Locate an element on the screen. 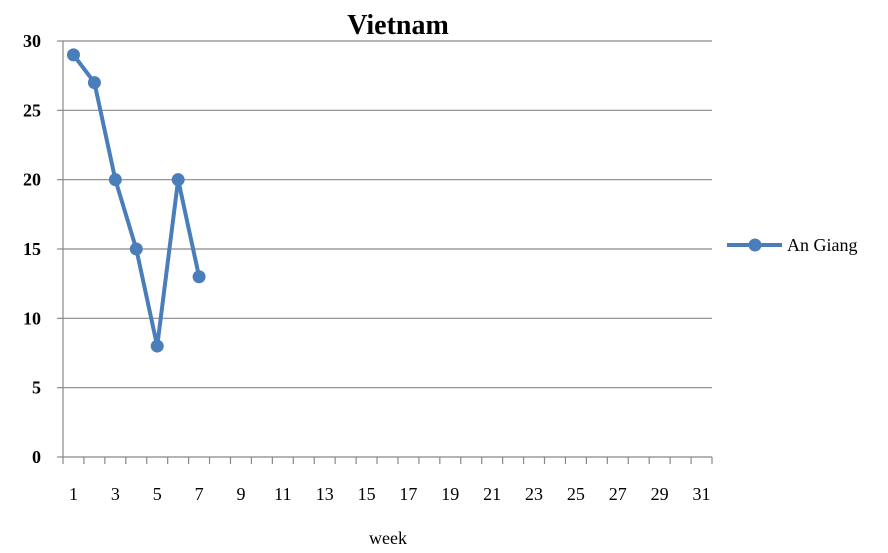 This screenshot has height=553, width=888. x-tick-labels: 1 3 5 7 9 11 13 15 17 19 21 23 25 27 29 31 is located at coordinates (390, 494).